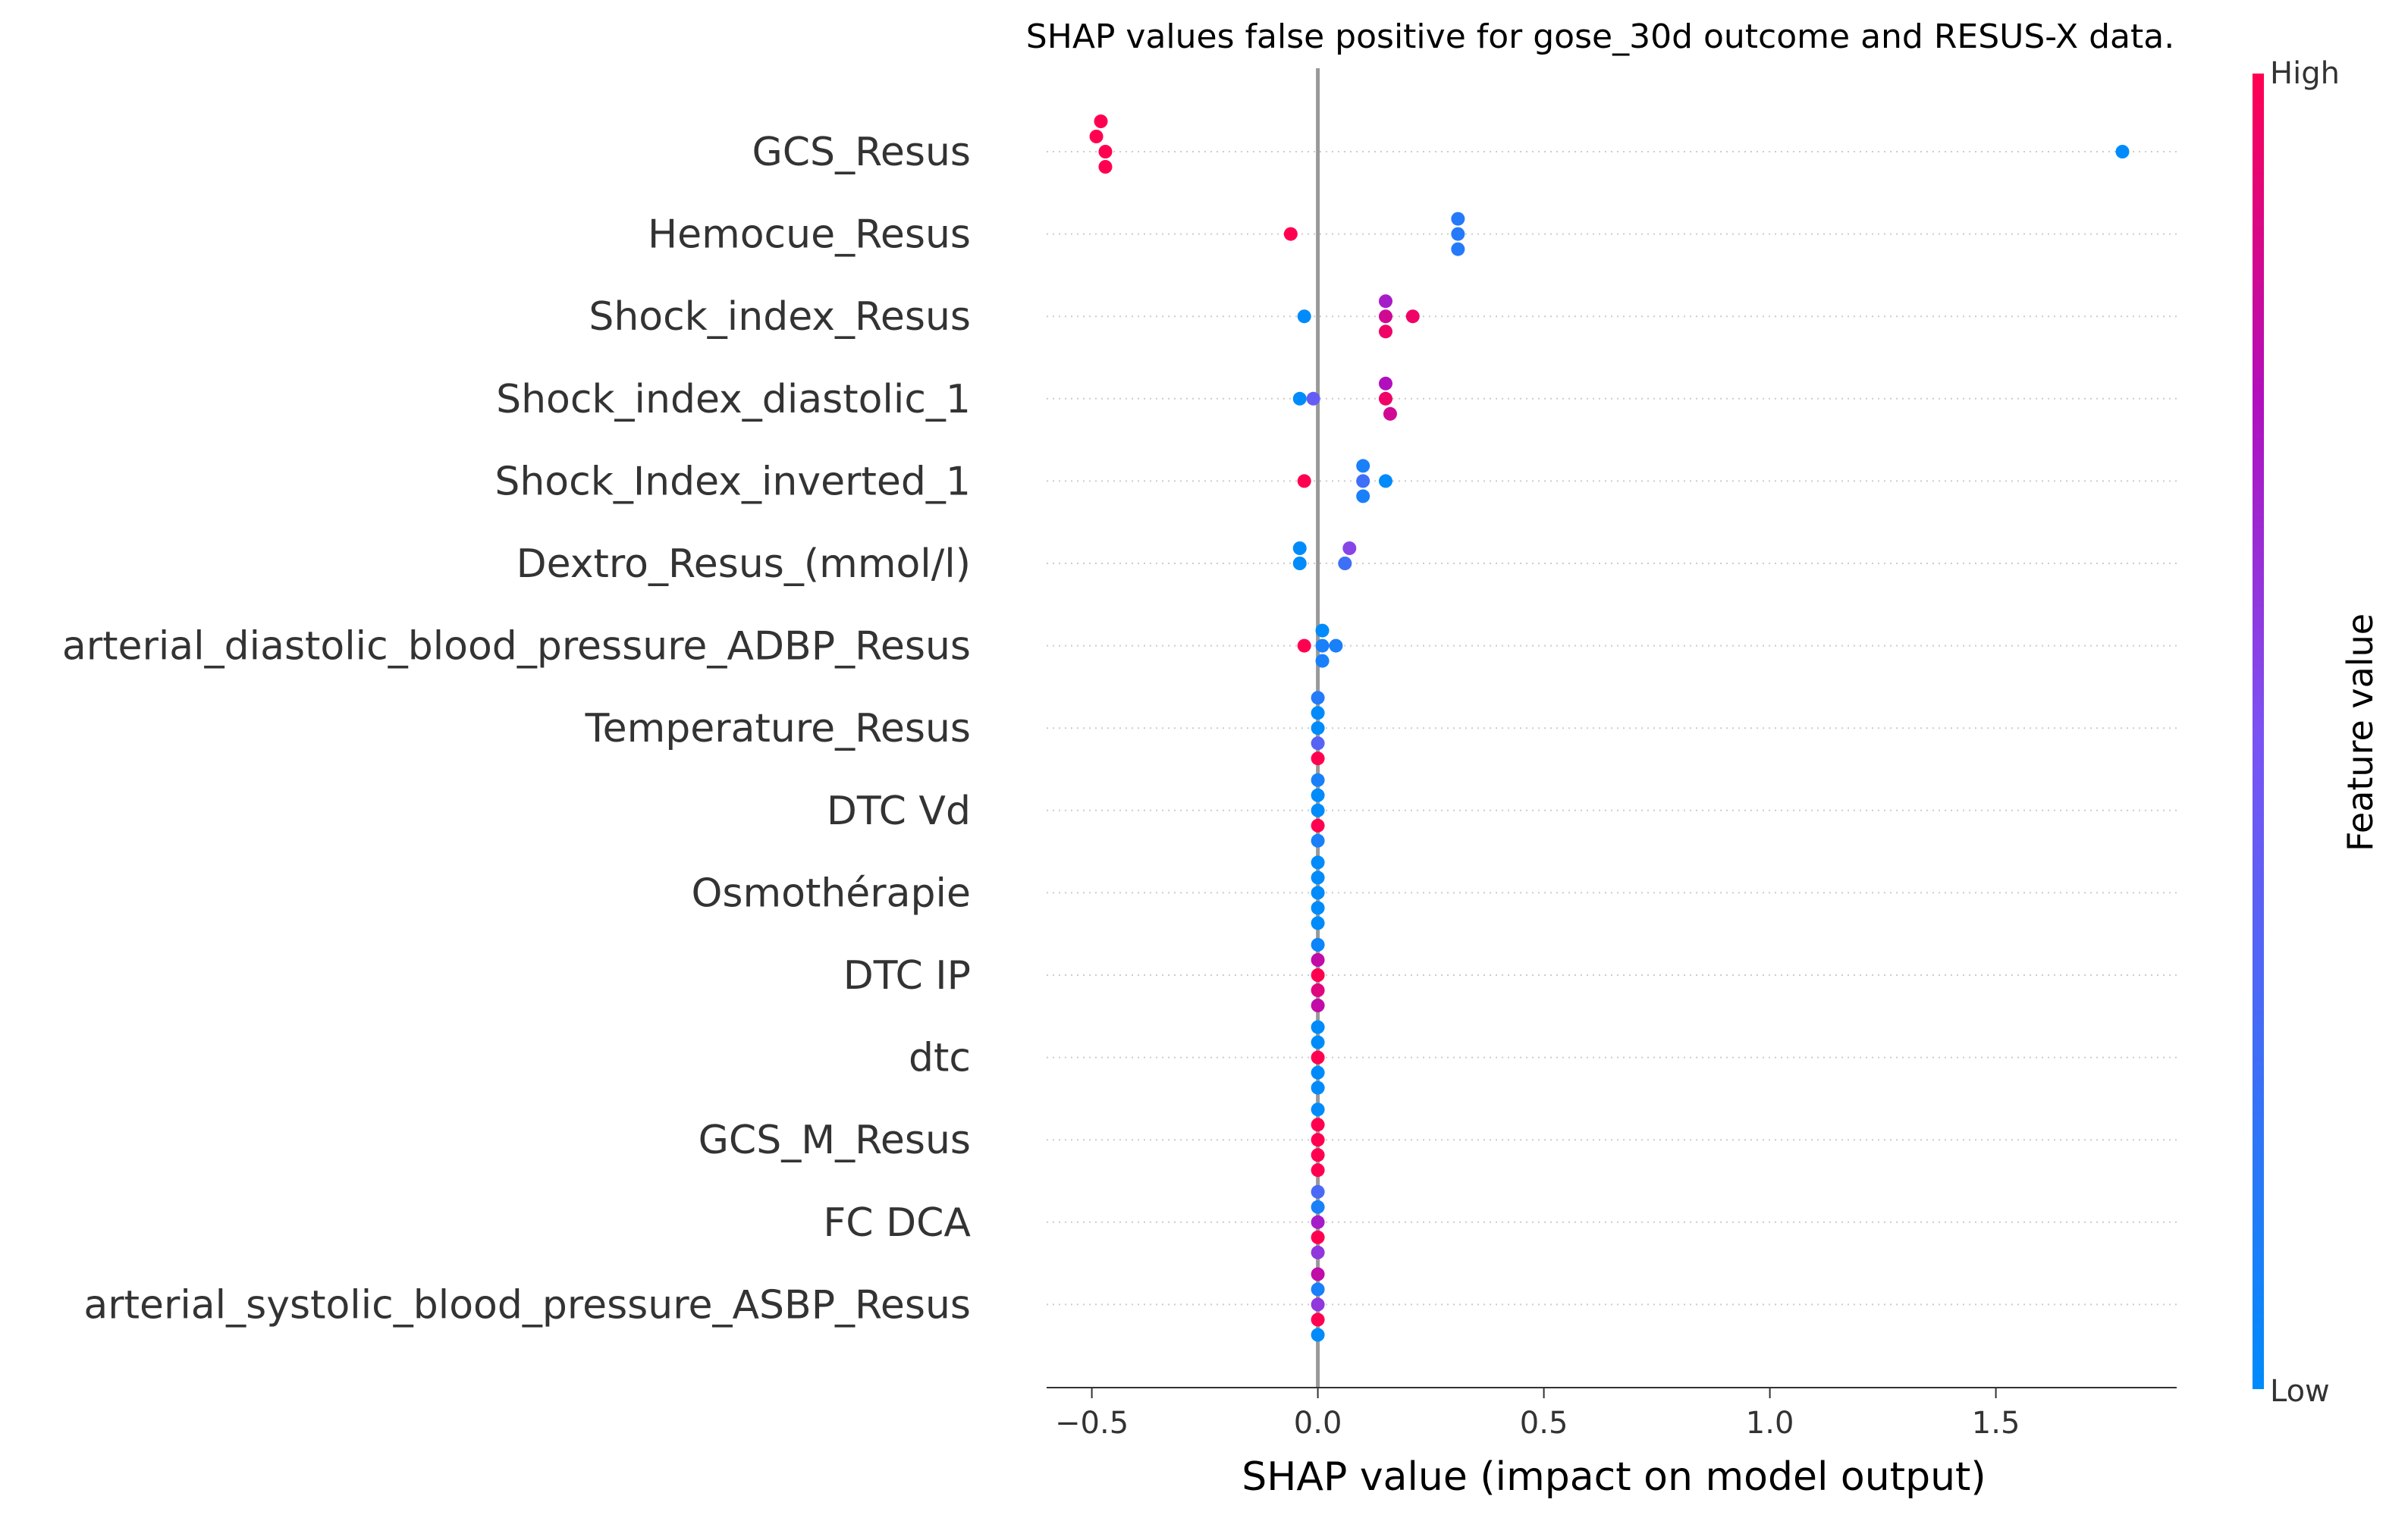  I want to click on feature-label: DTC IP, so click(907, 976).